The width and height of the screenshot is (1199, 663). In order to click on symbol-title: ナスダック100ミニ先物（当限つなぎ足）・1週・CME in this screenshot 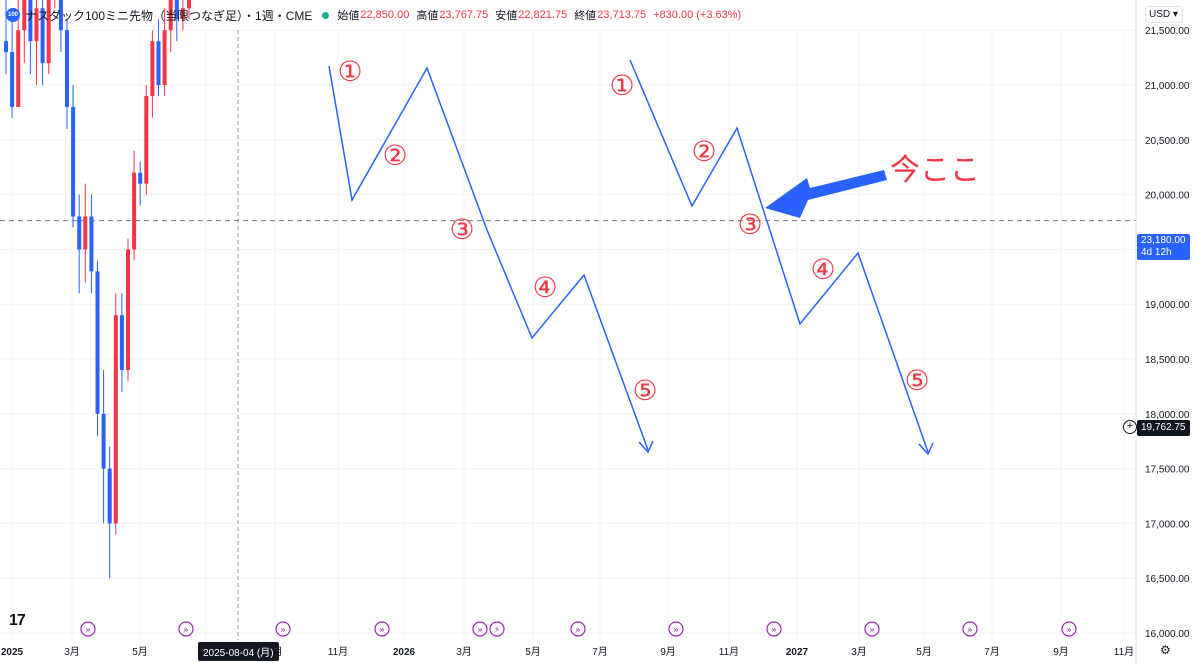, I will do `click(169, 15)`.